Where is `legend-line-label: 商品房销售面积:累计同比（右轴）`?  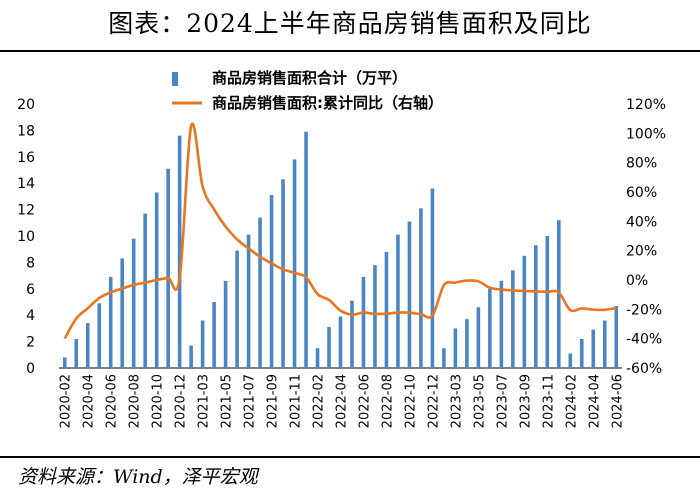
legend-line-label: 商品房销售面积:累计同比（右轴） is located at coordinates (327, 103).